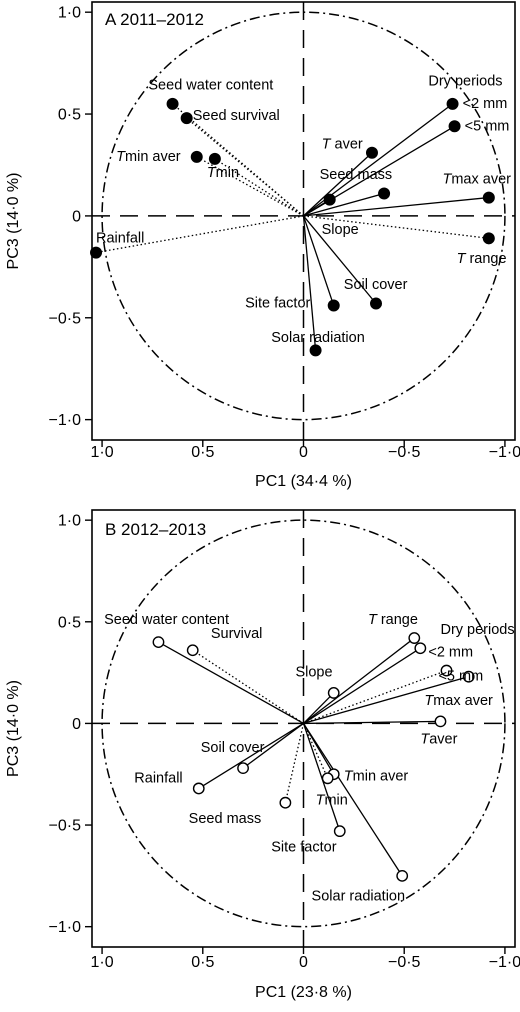 This screenshot has height=1012, width=520. I want to click on variable-label: Site factor, so click(303, 847).